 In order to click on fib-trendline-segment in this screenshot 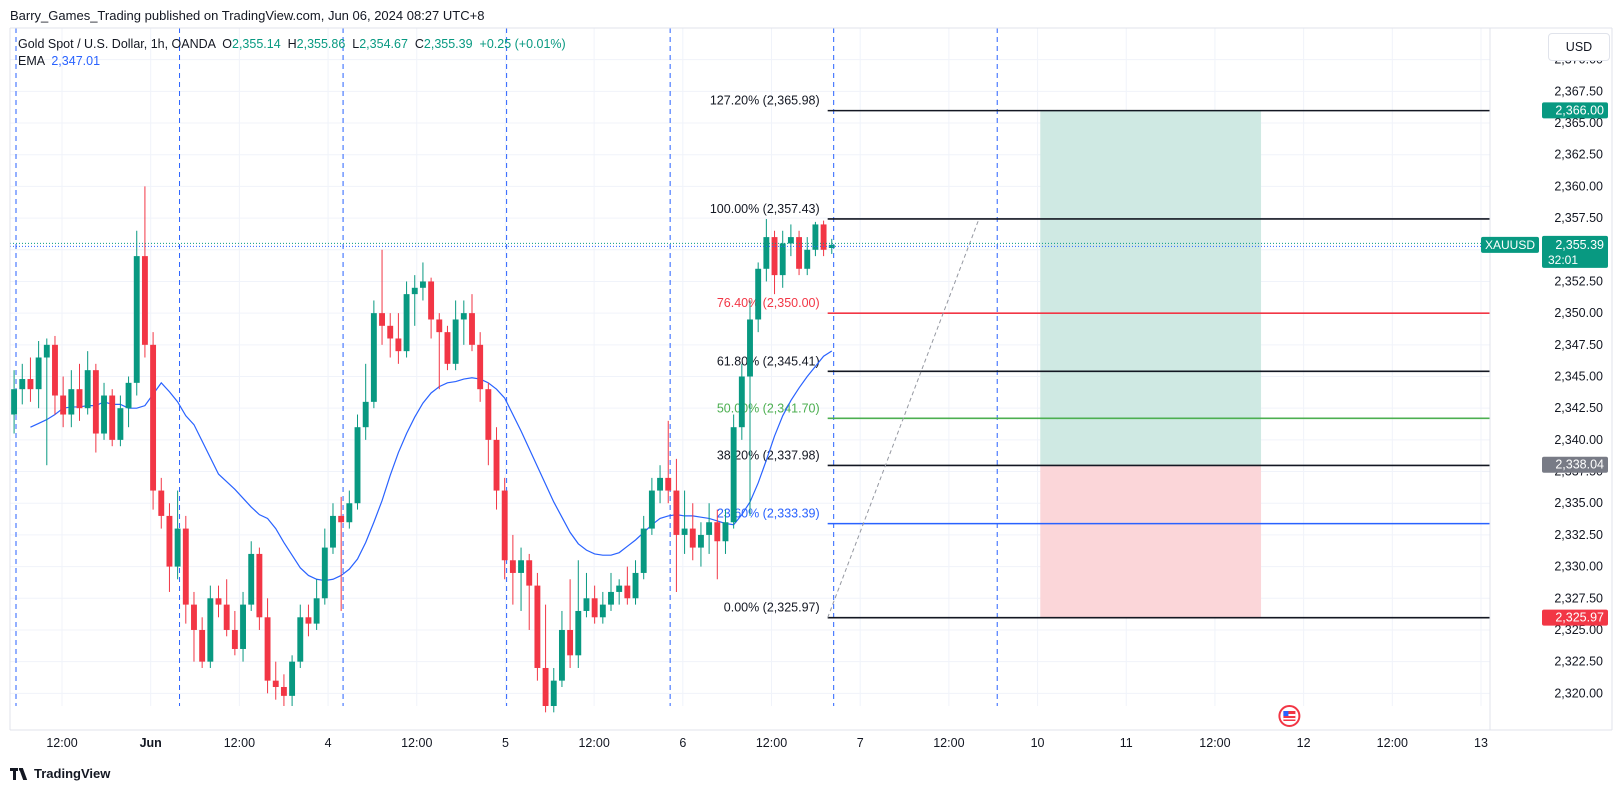, I will do `click(903, 418)`.